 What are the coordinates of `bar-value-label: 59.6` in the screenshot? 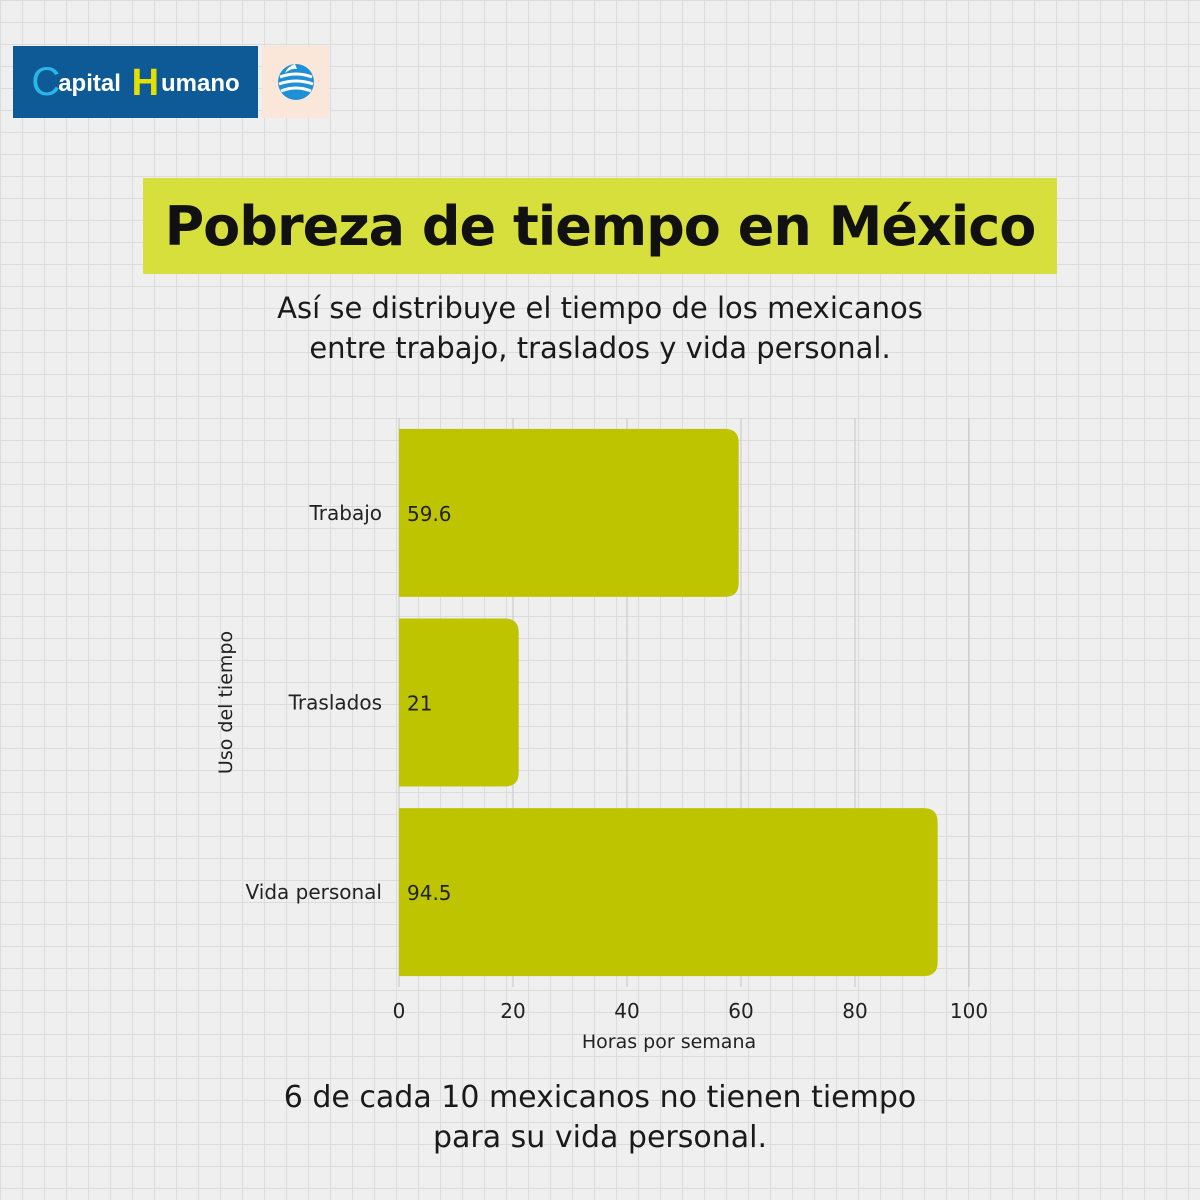 It's located at (429, 514).